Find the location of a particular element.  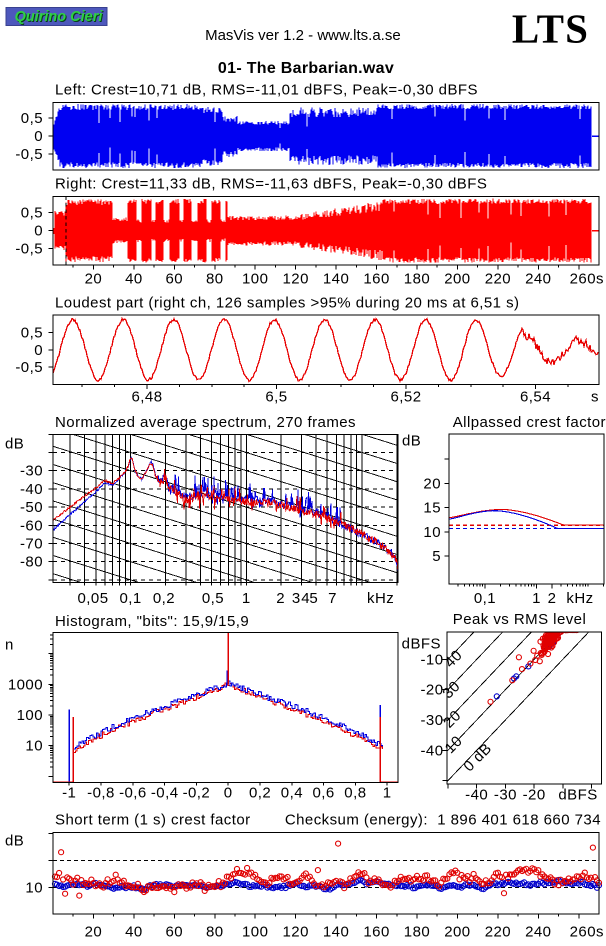

svg-text: 4 is located at coordinates (305, 598).